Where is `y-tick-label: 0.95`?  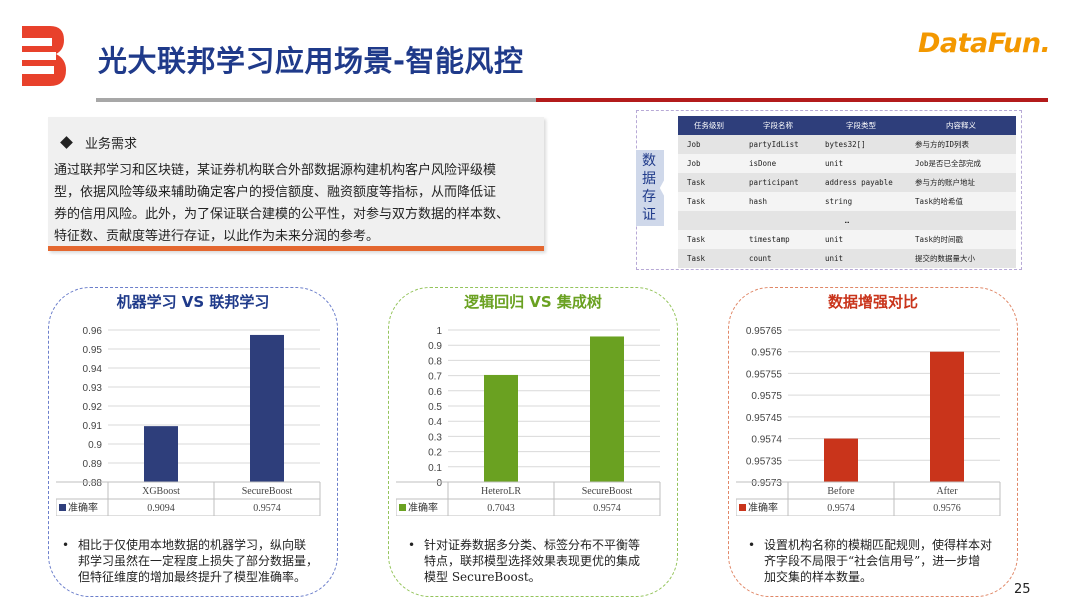
y-tick-label: 0.95 is located at coordinates (93, 350).